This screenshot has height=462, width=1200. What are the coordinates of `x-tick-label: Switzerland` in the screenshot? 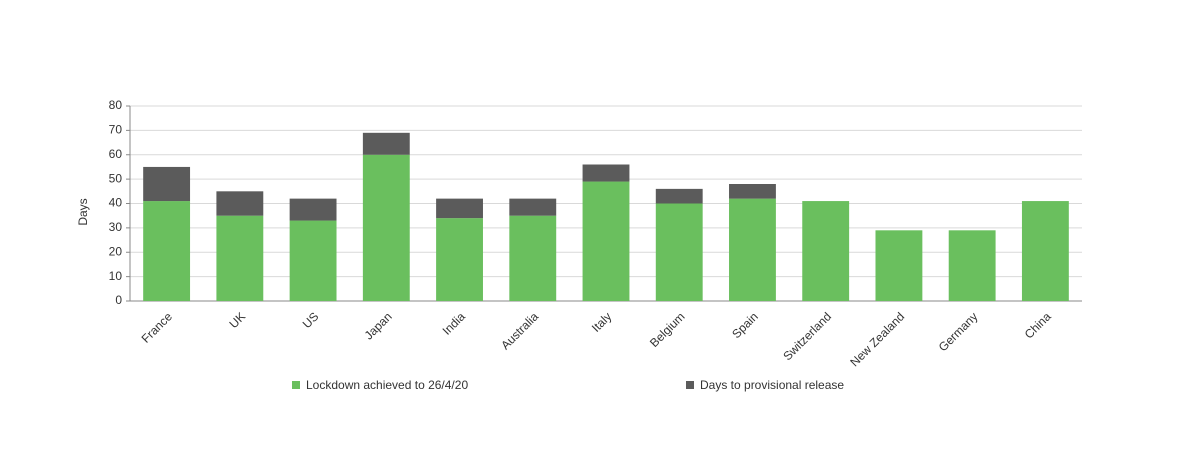 It's located at (807, 336).